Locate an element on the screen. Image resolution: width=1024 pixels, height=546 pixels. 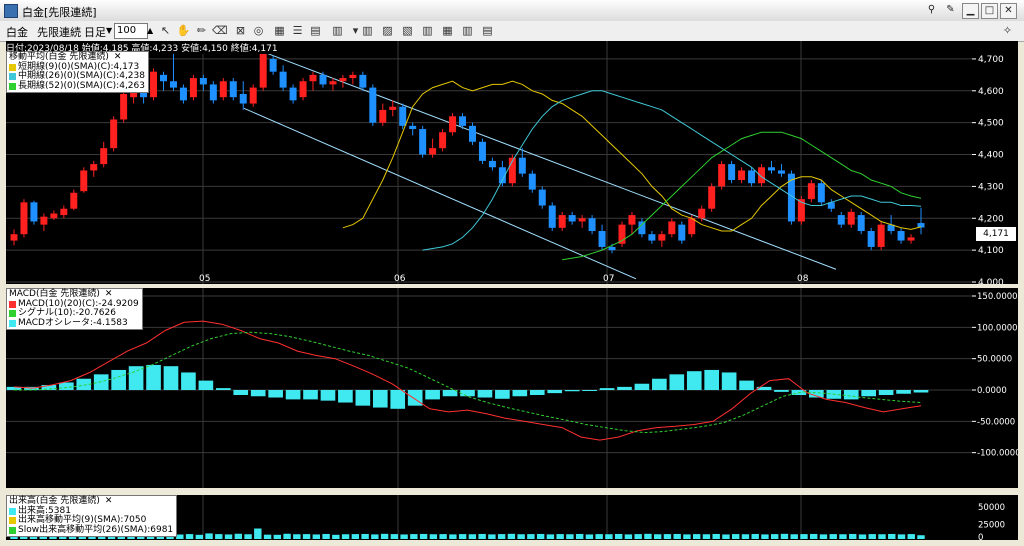
indicator-icon: ▥ is located at coordinates (427, 30).